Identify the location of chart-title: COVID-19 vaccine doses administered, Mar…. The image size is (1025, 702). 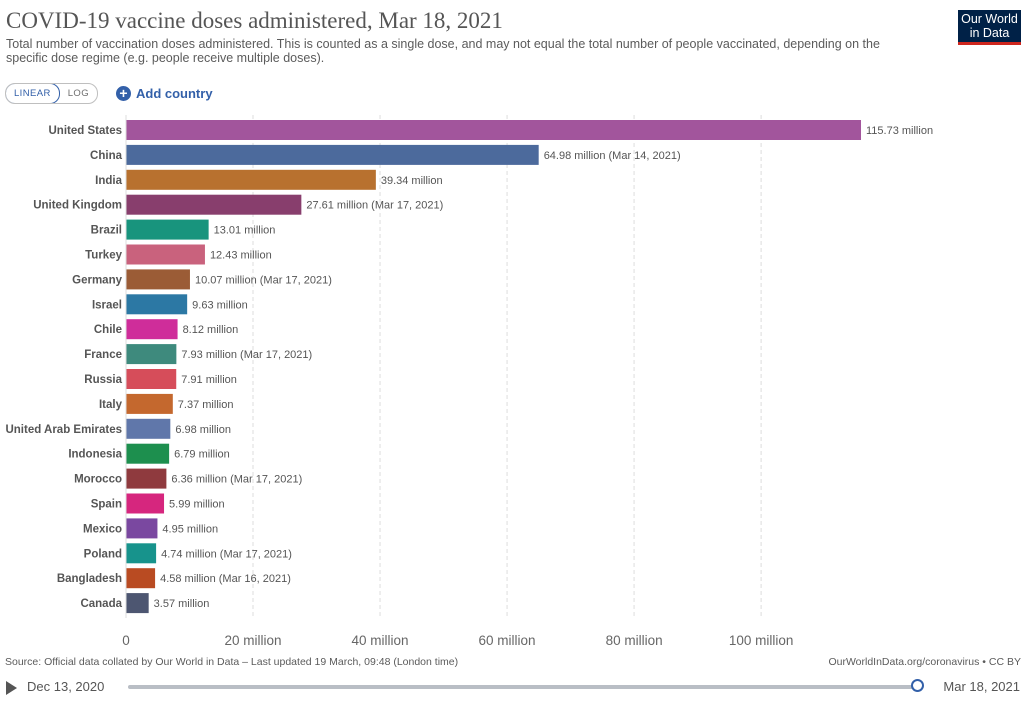
(254, 20).